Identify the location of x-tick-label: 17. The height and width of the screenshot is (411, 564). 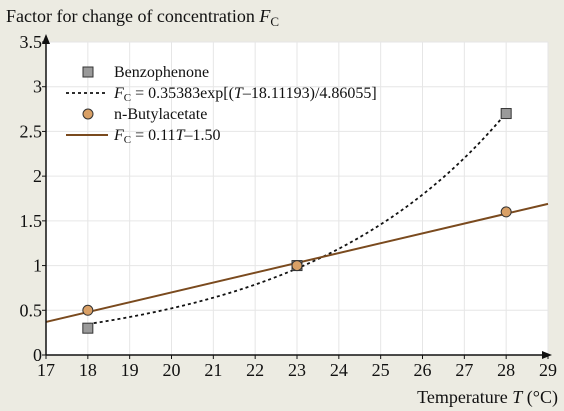
(46, 370).